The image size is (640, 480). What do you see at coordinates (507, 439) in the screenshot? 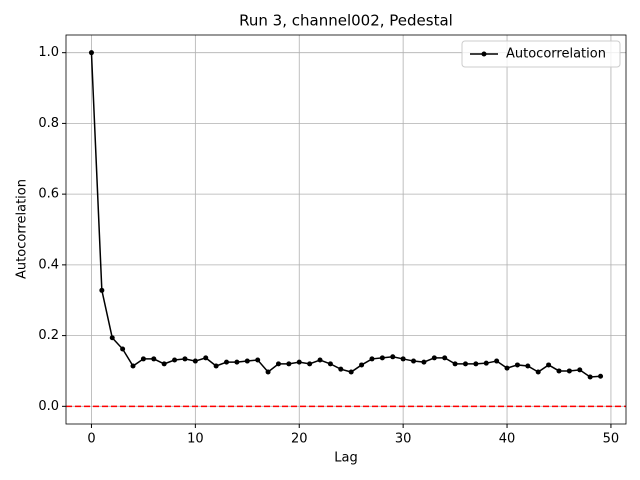
I see `x-tick-label: 40` at bounding box center [507, 439].